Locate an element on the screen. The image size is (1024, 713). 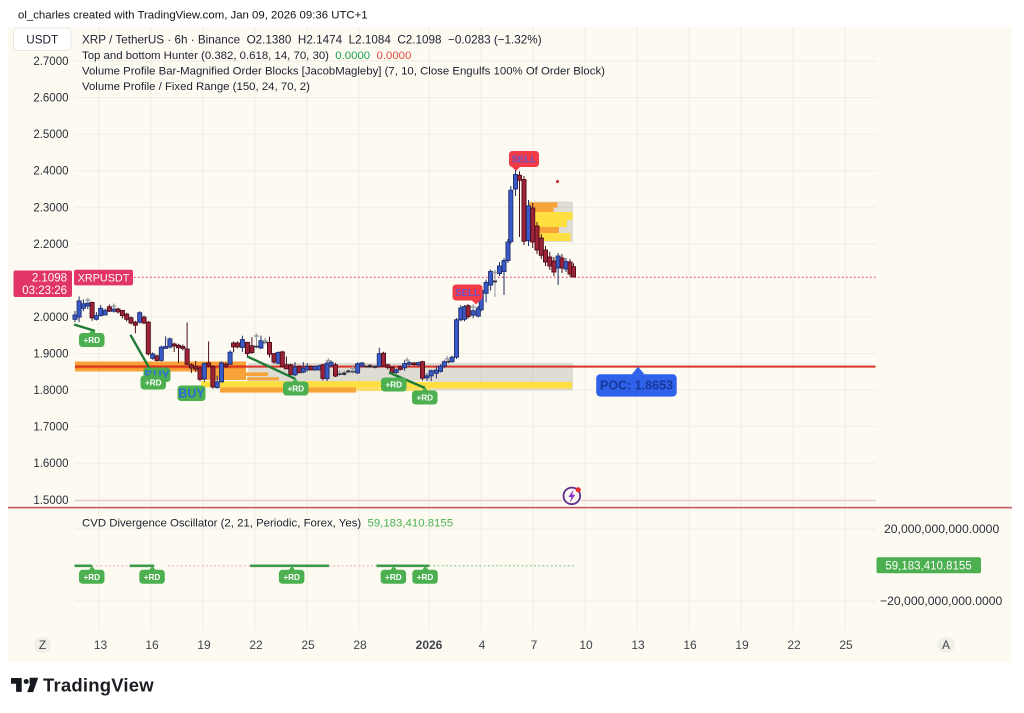
svg-text: 2.7000 is located at coordinates (50, 62).